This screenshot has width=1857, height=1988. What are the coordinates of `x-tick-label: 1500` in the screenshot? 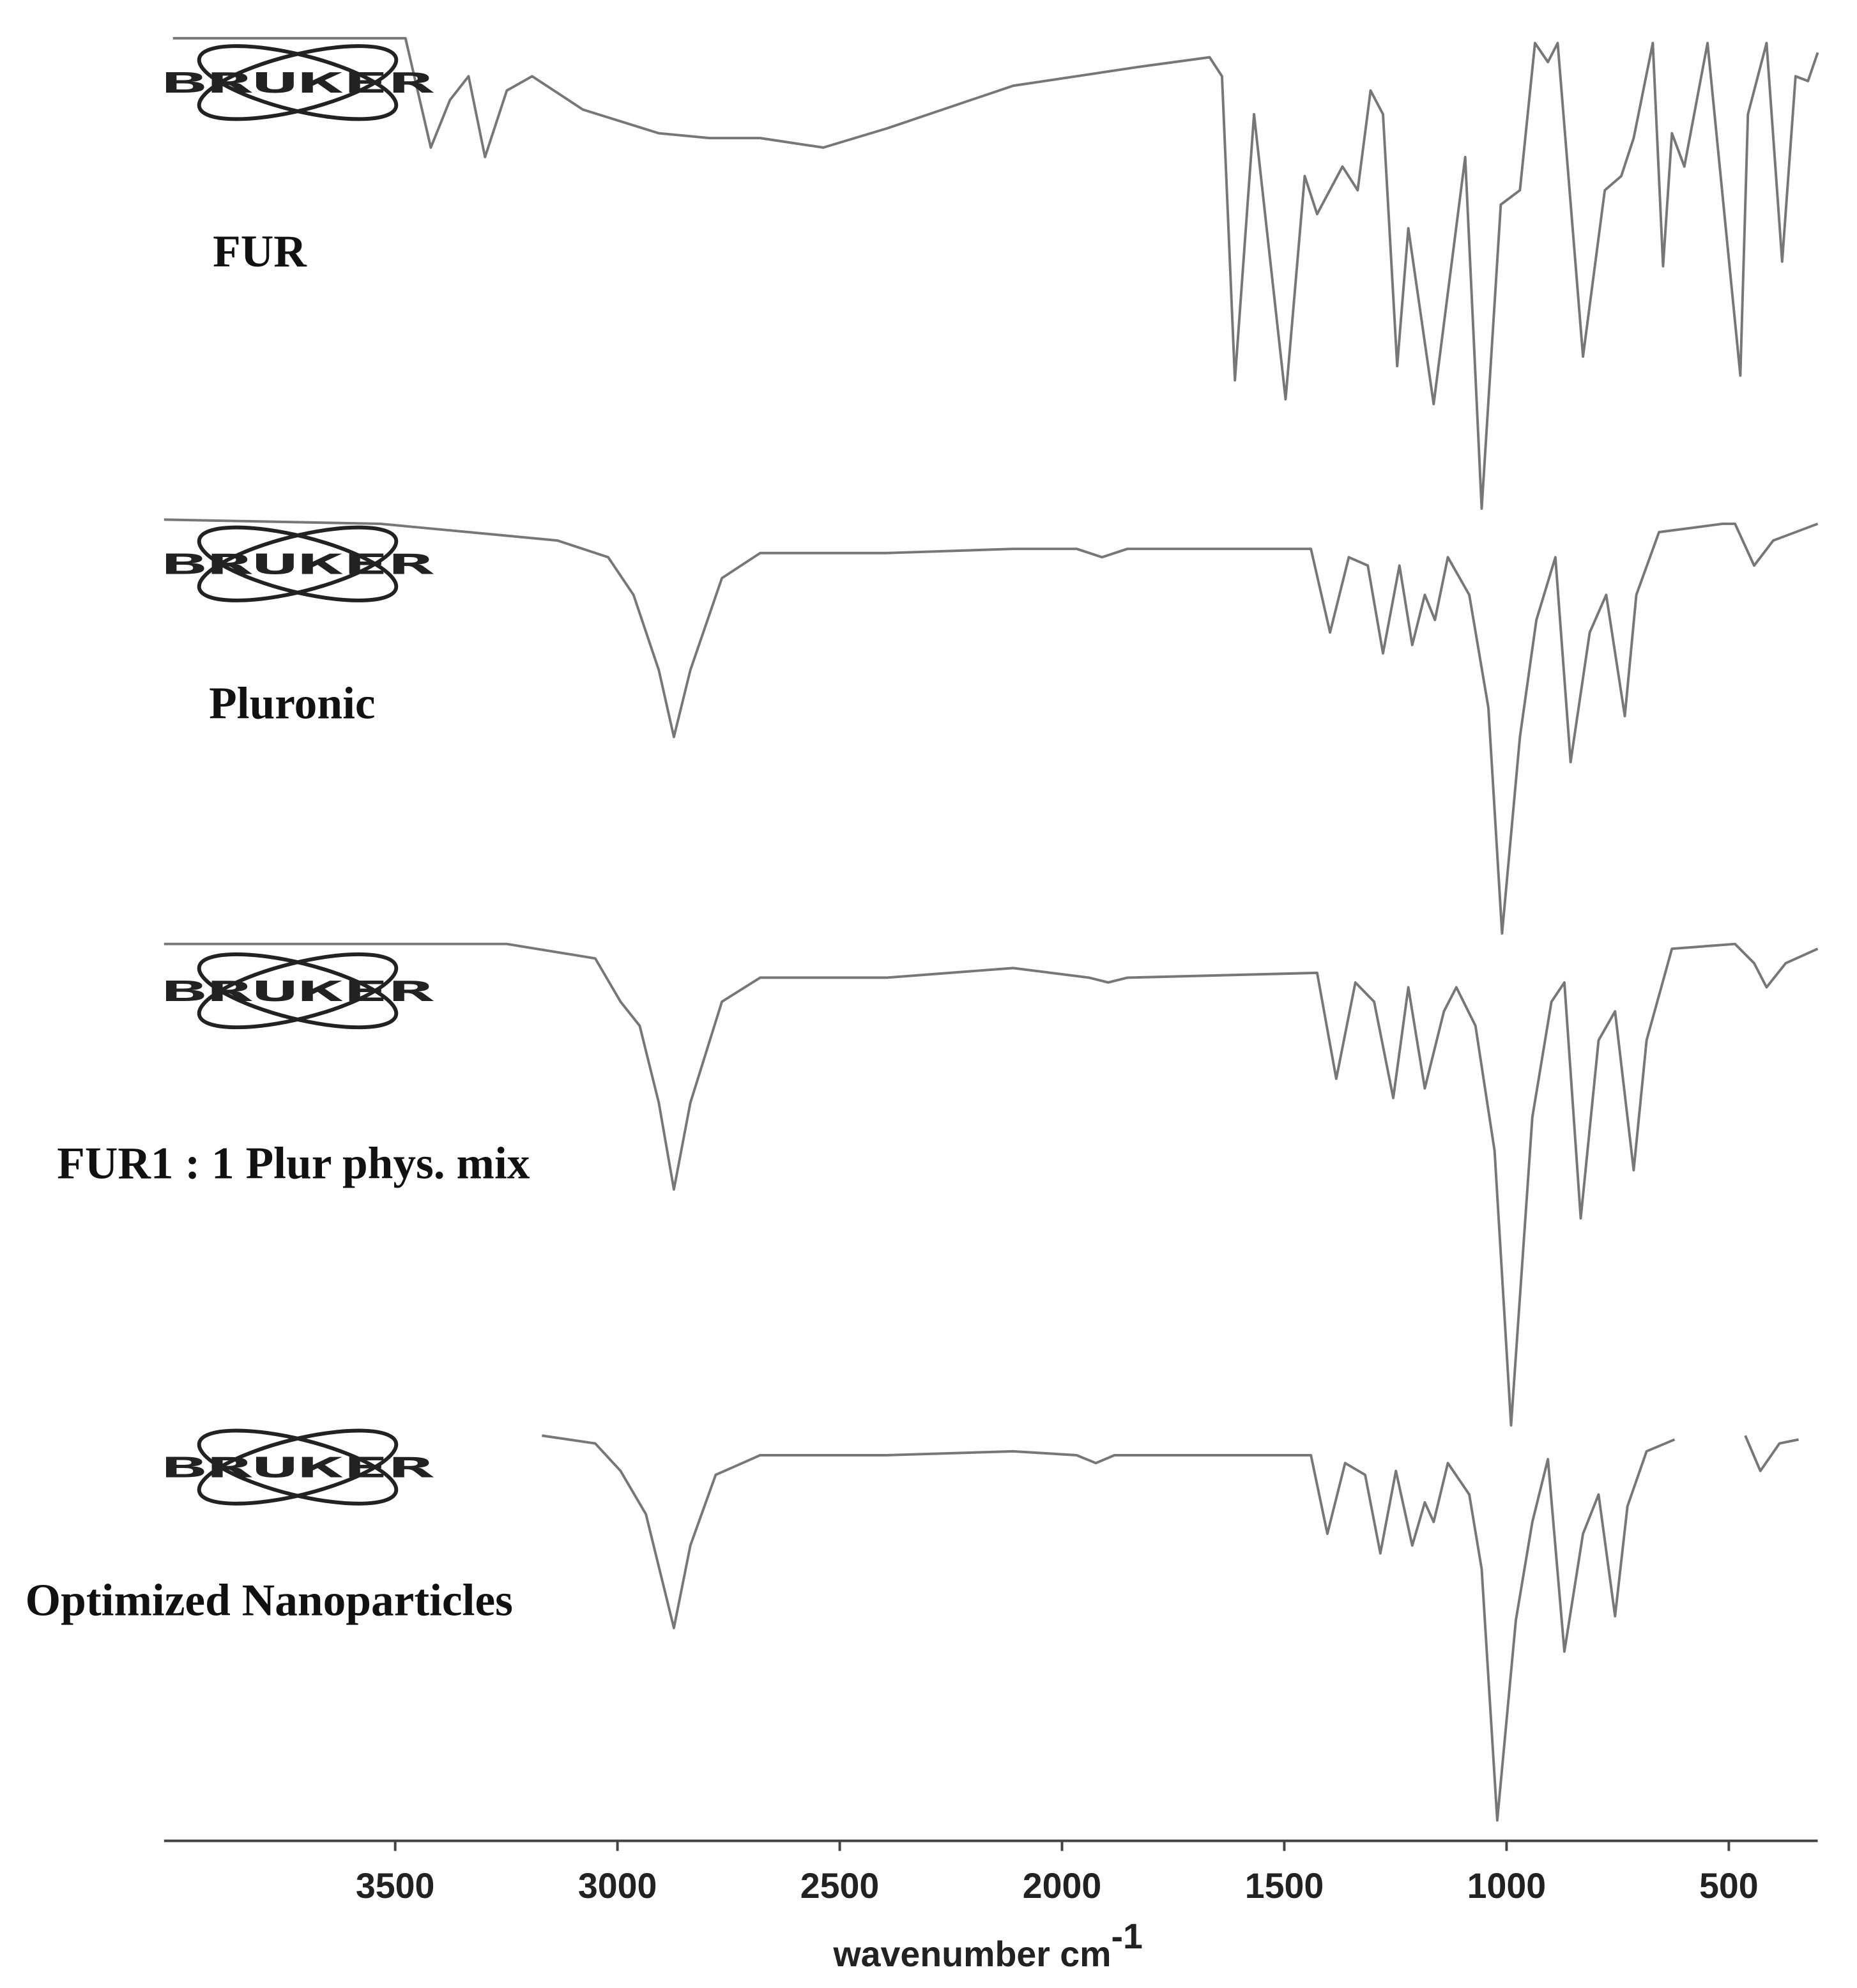 It's located at (1284, 1886).